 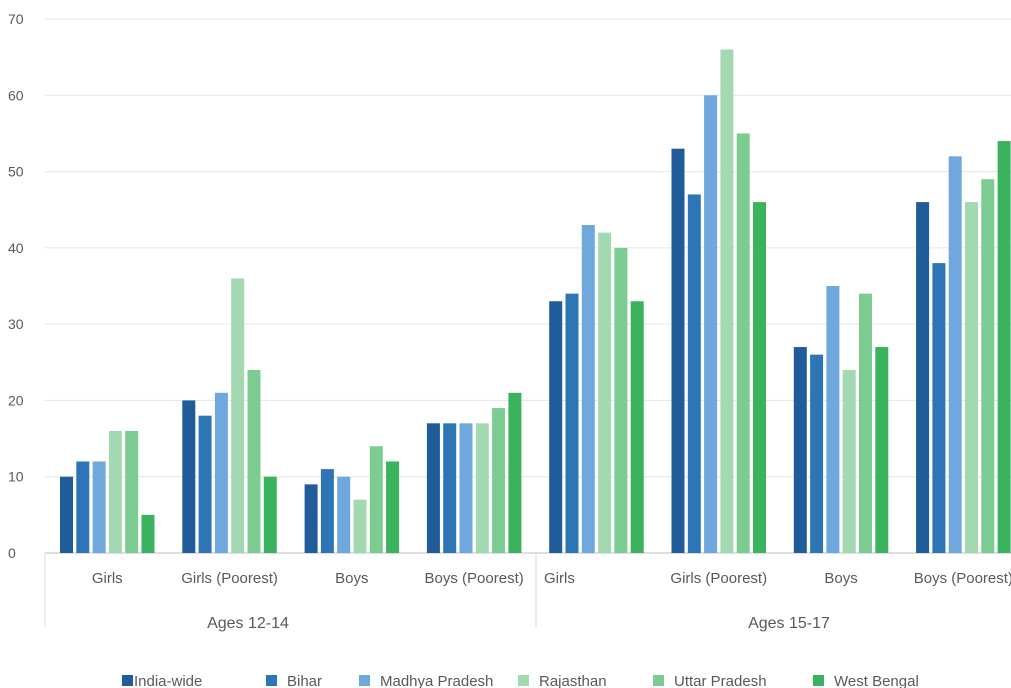 What do you see at coordinates (789, 623) in the screenshot?
I see `x-group-label: Ages 15-17` at bounding box center [789, 623].